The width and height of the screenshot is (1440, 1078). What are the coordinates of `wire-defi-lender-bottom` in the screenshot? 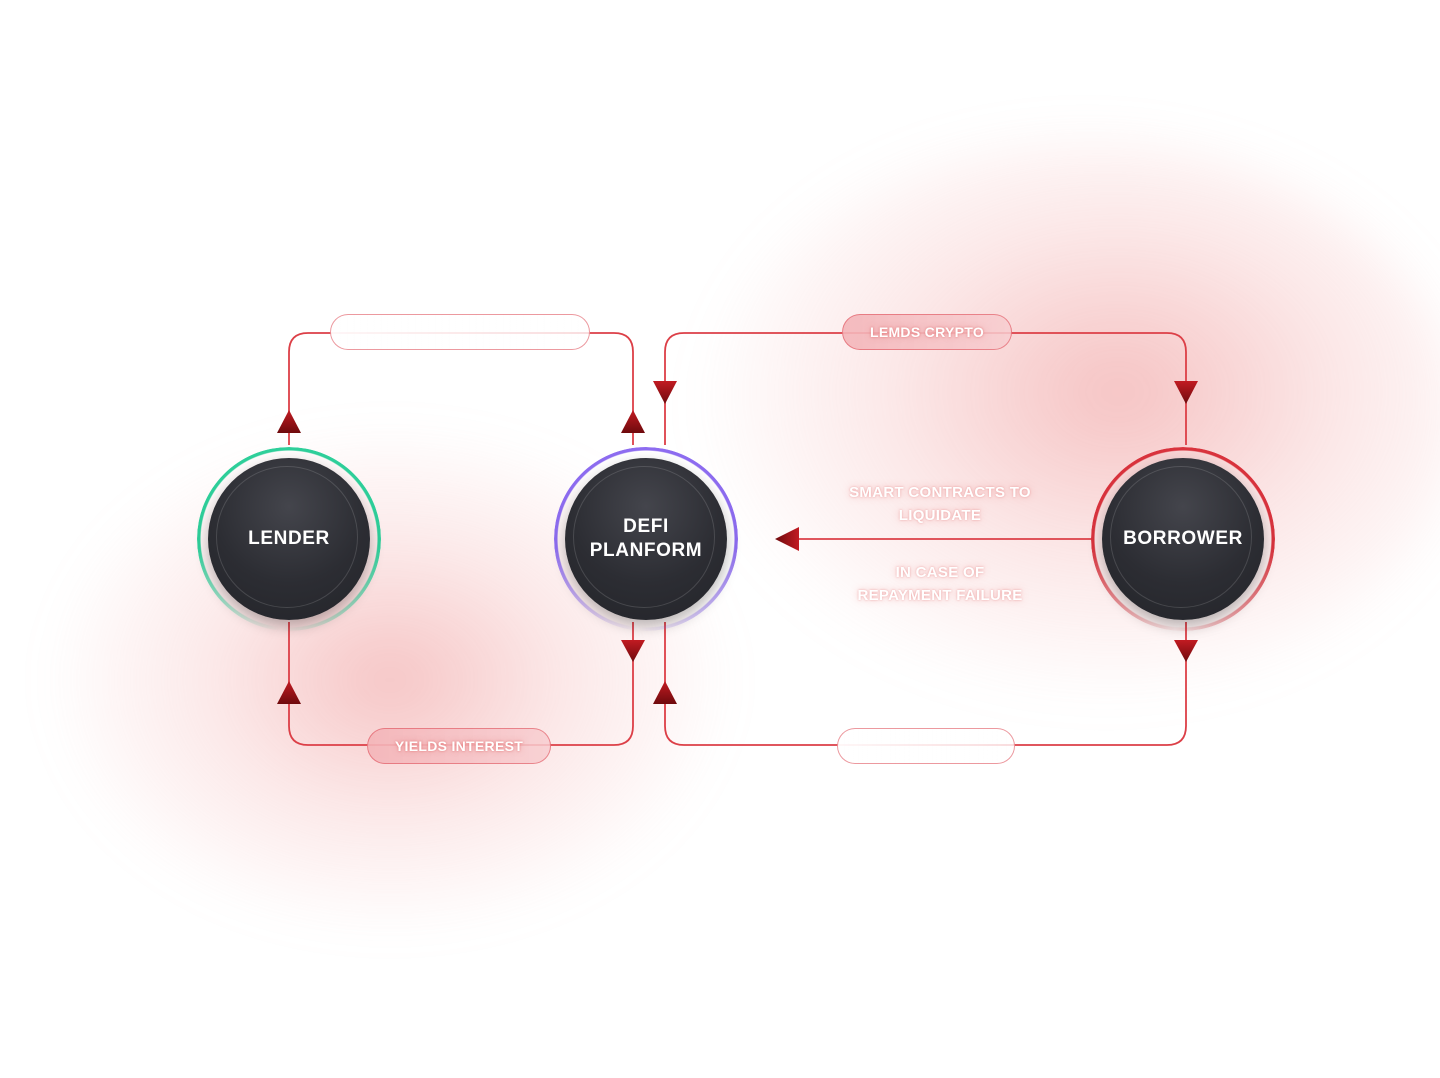 It's located at (461, 684).